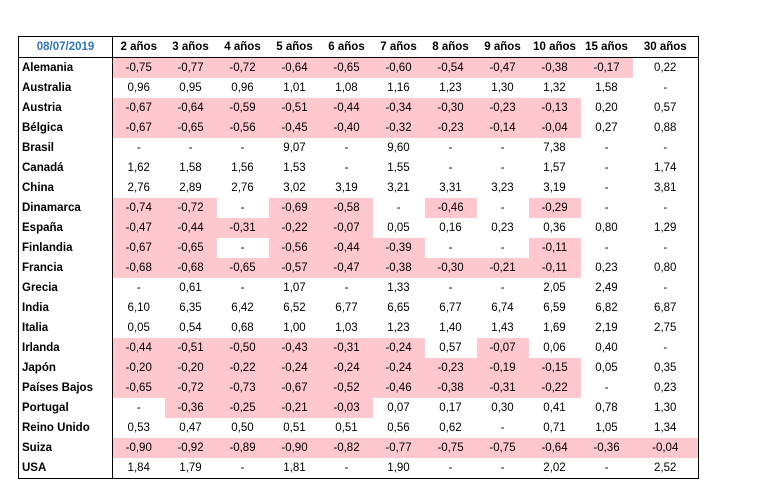 Image resolution: width=758 pixels, height=501 pixels. I want to click on yield-cell: 1,30, so click(502, 88).